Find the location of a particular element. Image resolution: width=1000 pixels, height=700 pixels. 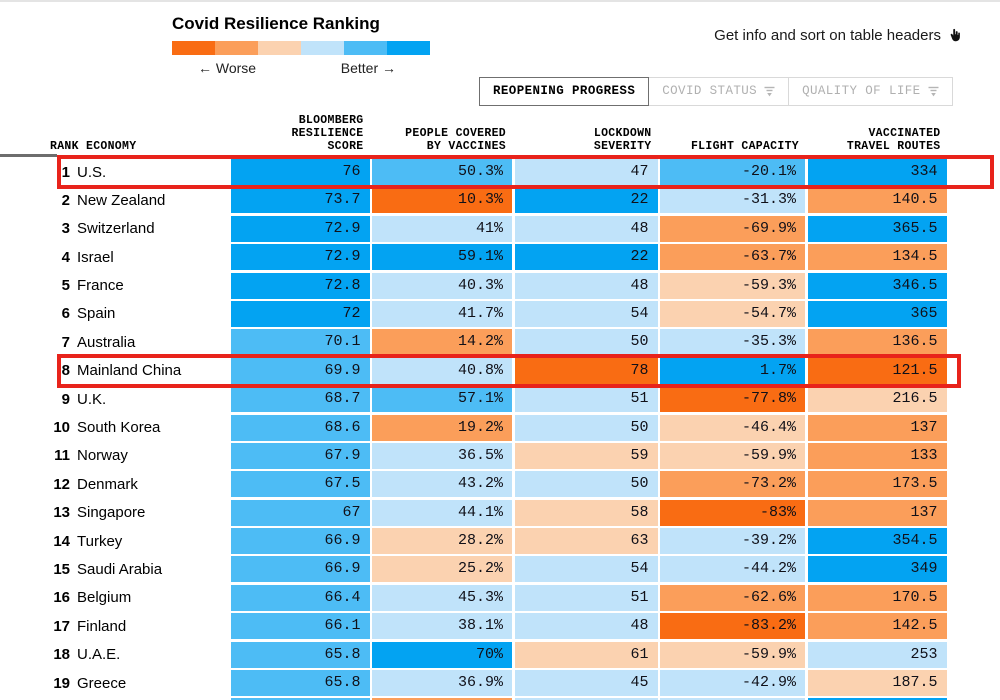

routes-cell: 136.5 is located at coordinates (877, 342).